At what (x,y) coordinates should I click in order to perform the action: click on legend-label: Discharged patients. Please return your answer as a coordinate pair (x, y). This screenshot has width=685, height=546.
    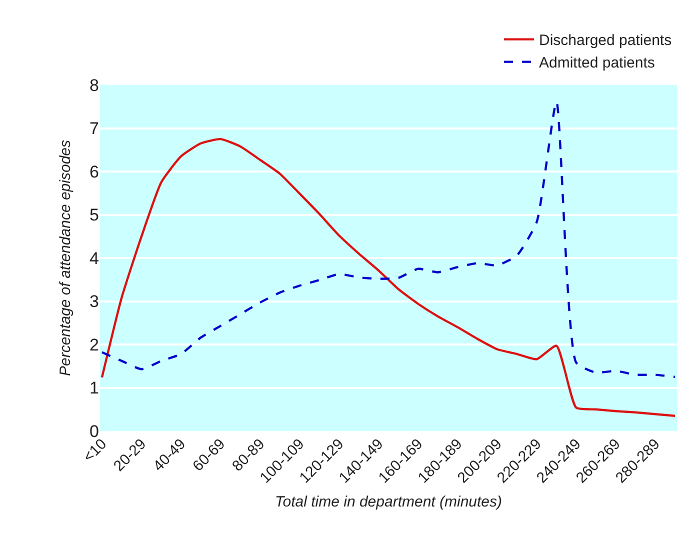
    Looking at the image, I should click on (605, 41).